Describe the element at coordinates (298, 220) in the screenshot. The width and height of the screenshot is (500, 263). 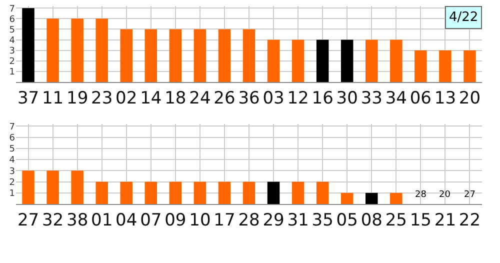
I see `x-tick-label: 31` at that location.